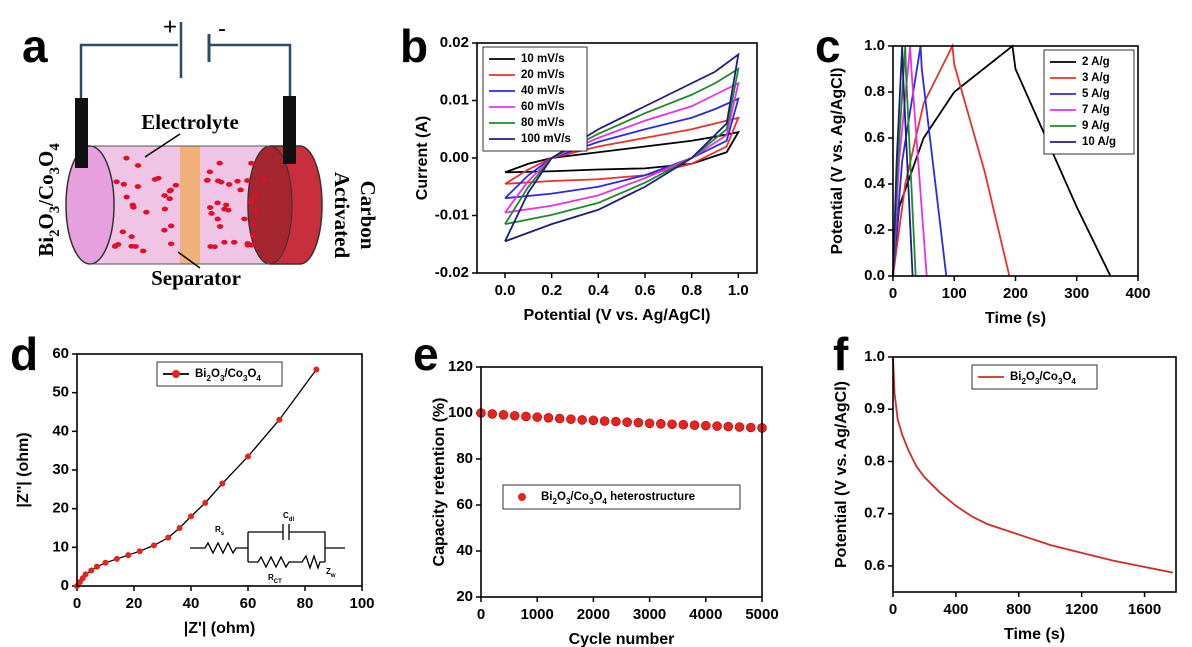  Describe the element at coordinates (599, 290) in the screenshot. I see `x-tick-label: 0.4` at that location.